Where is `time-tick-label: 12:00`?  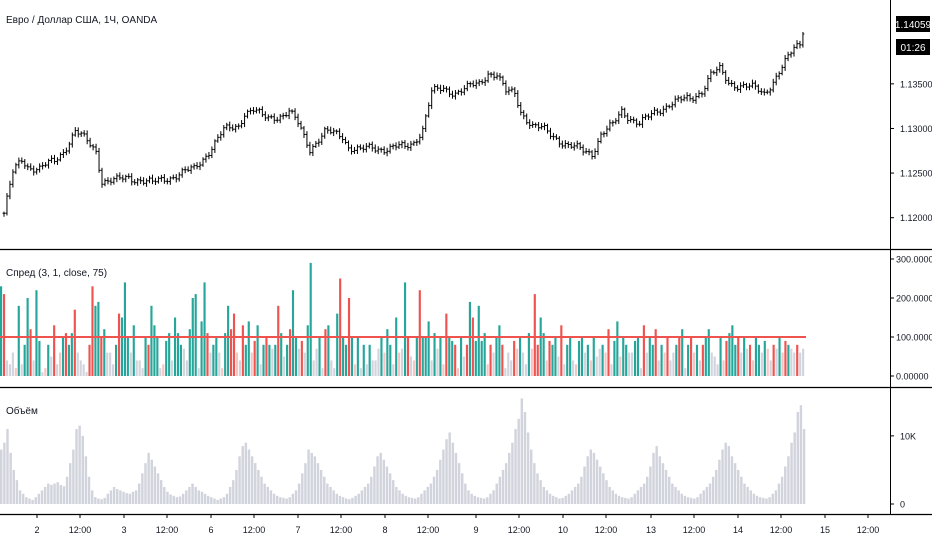
time-tick-label: 12:00 is located at coordinates (781, 530).